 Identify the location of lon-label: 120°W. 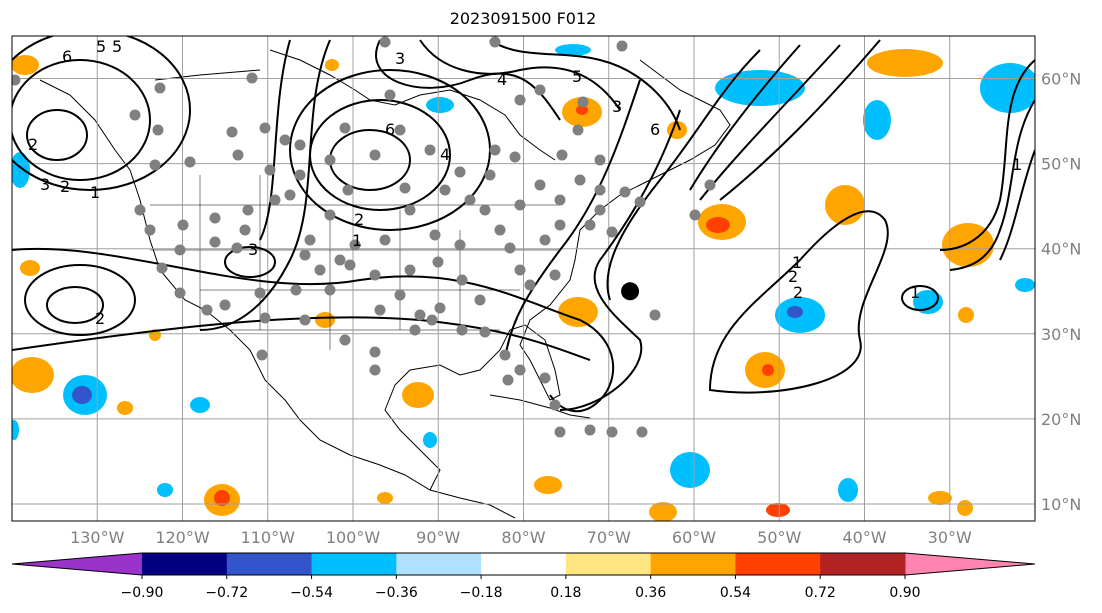
(182, 537).